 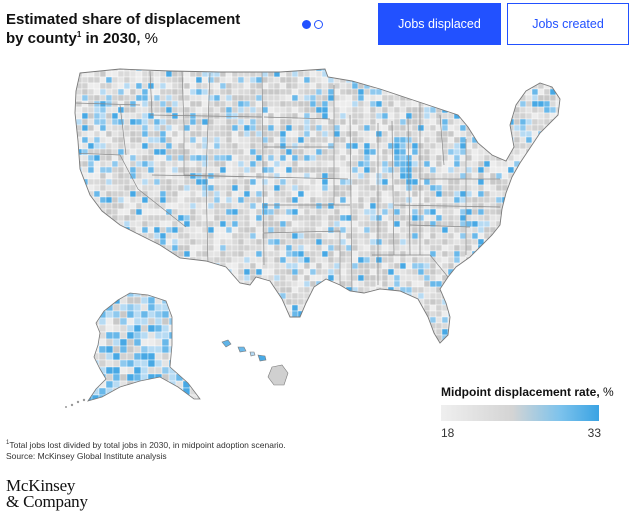 I want to click on jobs-displaced-button: Jobs displaced, so click(x=439, y=24).